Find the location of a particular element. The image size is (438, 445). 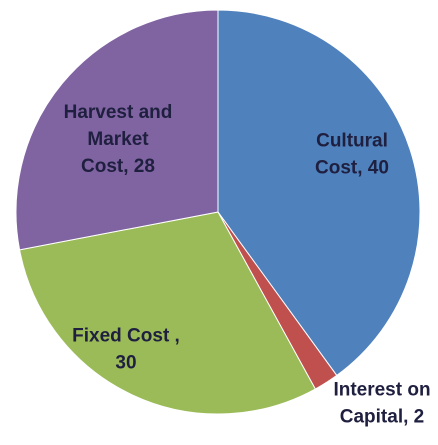

data-label-cultural-cost: Cultural Cost, 40 is located at coordinates (352, 155).